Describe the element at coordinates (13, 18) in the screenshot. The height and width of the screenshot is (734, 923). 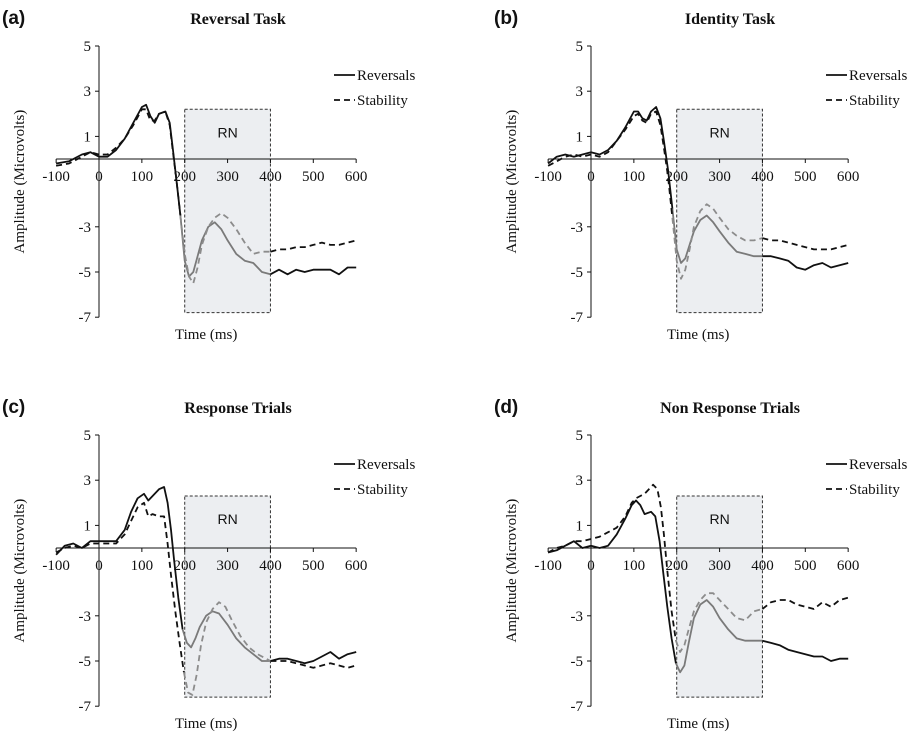
I see `panel-letter: (a)` at that location.